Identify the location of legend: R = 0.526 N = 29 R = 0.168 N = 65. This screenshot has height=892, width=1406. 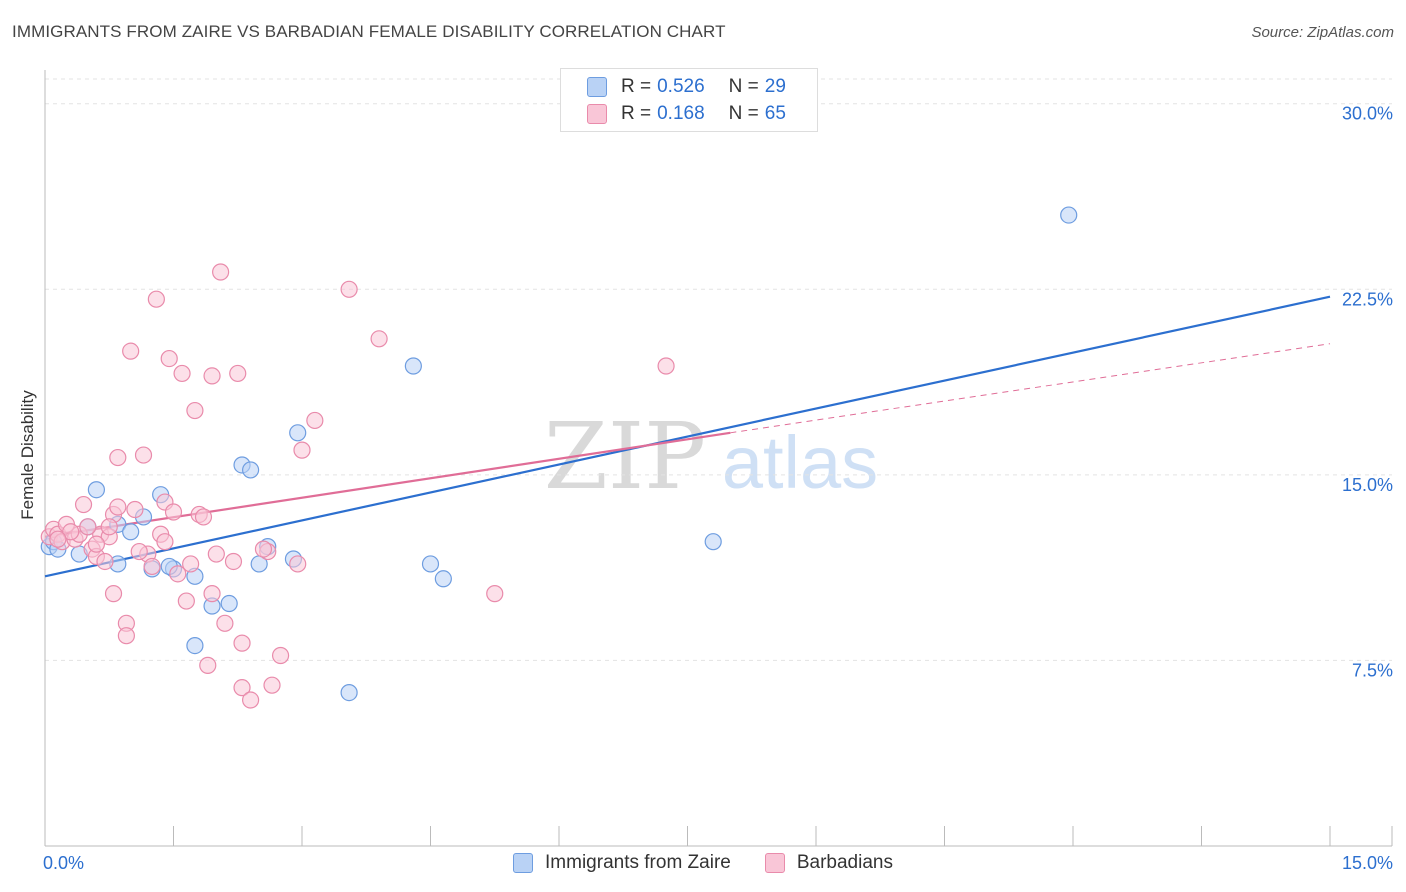
(689, 100).